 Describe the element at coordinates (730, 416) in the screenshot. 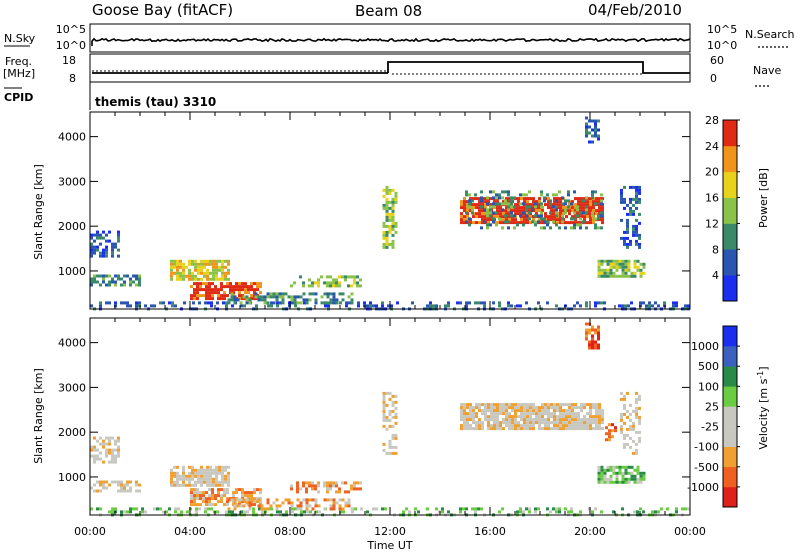

I see `colorbar-frame` at that location.